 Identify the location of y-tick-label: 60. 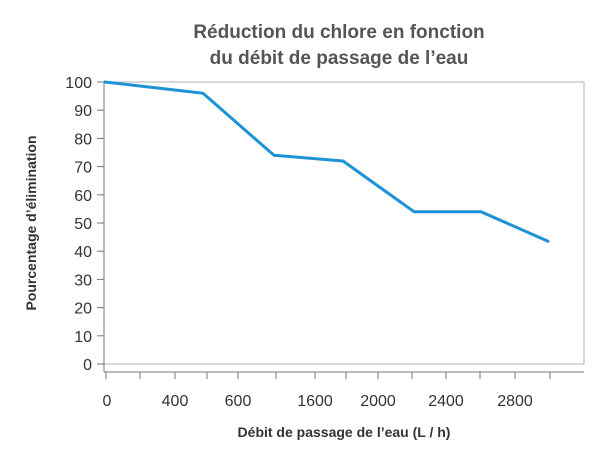
(83, 196).